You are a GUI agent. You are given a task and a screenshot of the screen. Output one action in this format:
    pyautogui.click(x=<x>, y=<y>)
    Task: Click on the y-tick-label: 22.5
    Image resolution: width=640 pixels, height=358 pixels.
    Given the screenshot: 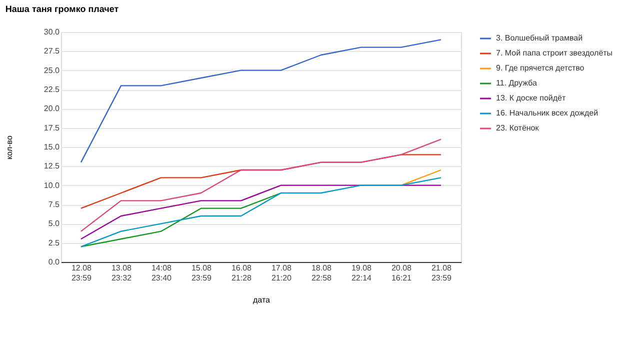 What is the action you would take?
    pyautogui.click(x=52, y=89)
    